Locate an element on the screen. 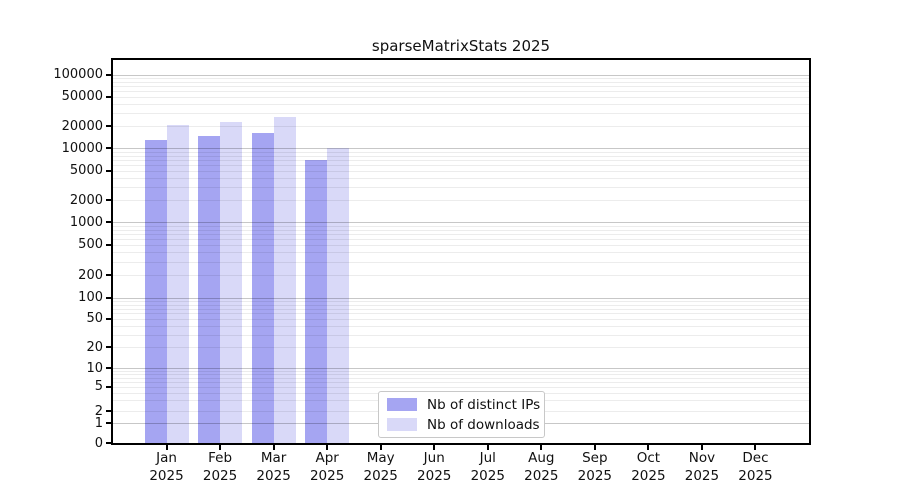  legend-item-distinct-ips: Nb of distinct IPs is located at coordinates (463, 405).